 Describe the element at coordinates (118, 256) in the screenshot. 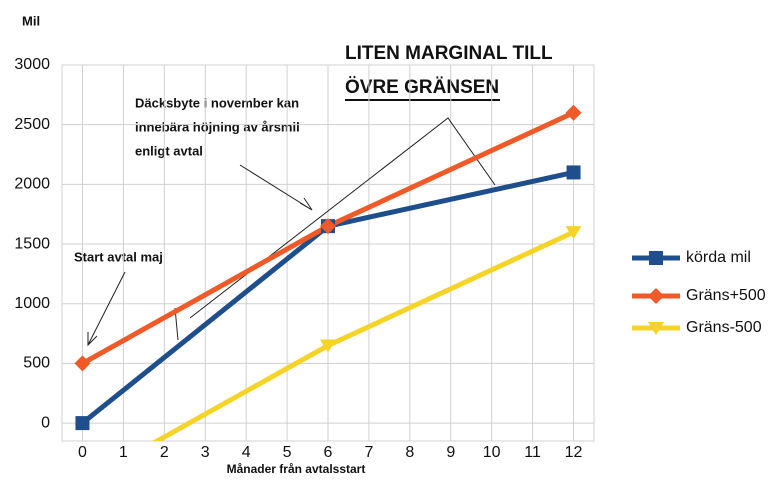

I see `annotation: Start avtal maj` at that location.